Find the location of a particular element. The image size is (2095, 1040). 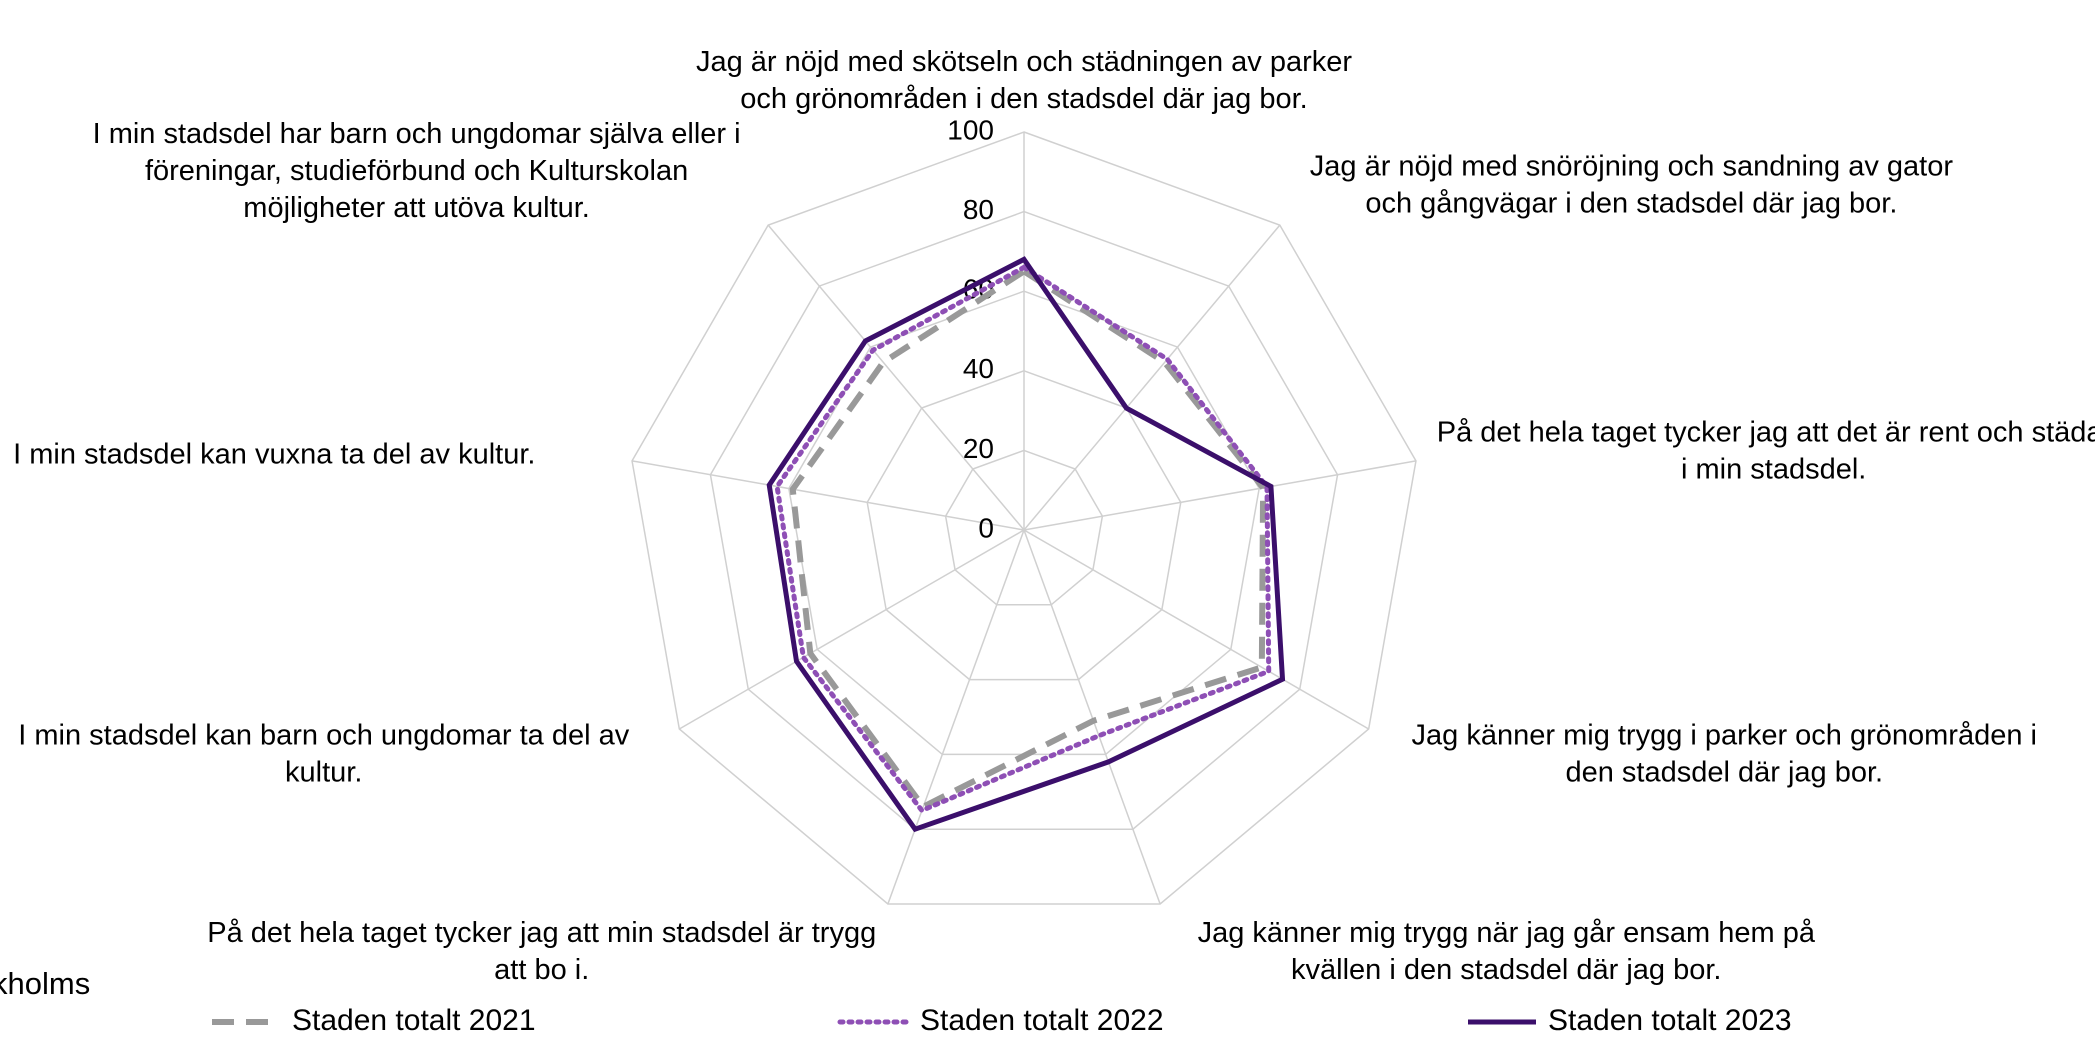

annotation: kholms is located at coordinates (45, 983).